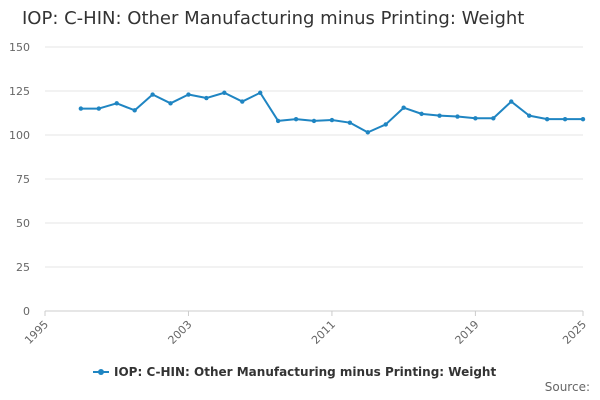  Describe the element at coordinates (467, 332) in the screenshot. I see `x-tick-label: 2019` at that location.